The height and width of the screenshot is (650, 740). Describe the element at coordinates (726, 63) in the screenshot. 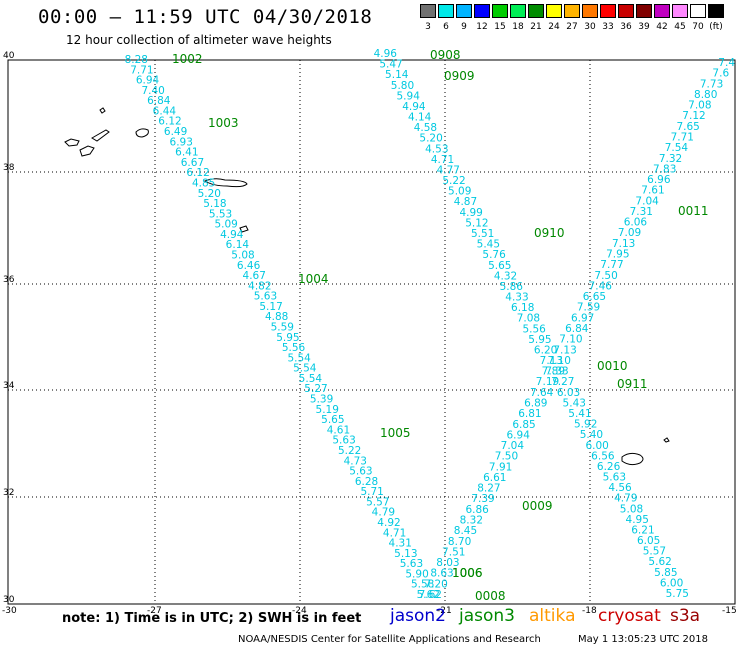

I see `wave-height-value: 7.4` at that location.